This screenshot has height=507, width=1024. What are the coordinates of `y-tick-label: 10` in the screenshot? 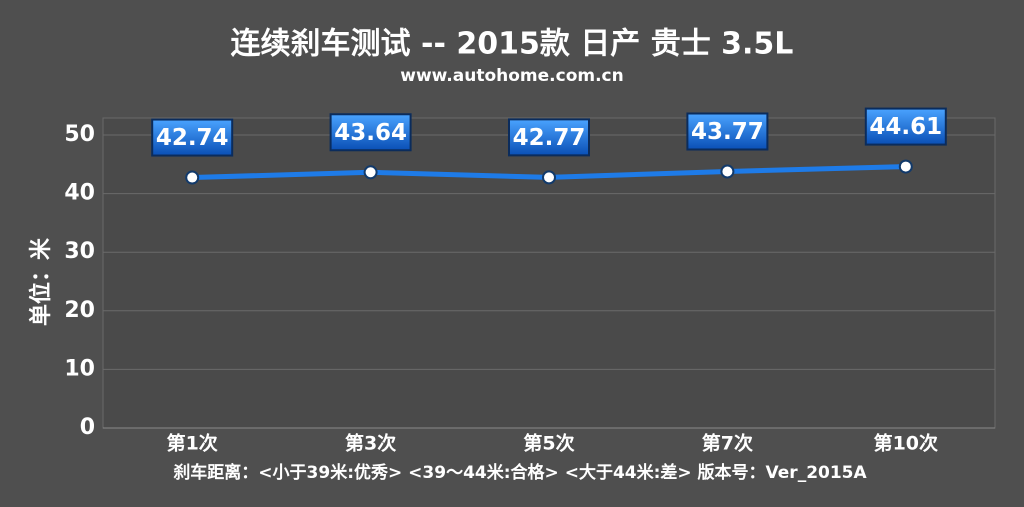 It's located at (79, 368).